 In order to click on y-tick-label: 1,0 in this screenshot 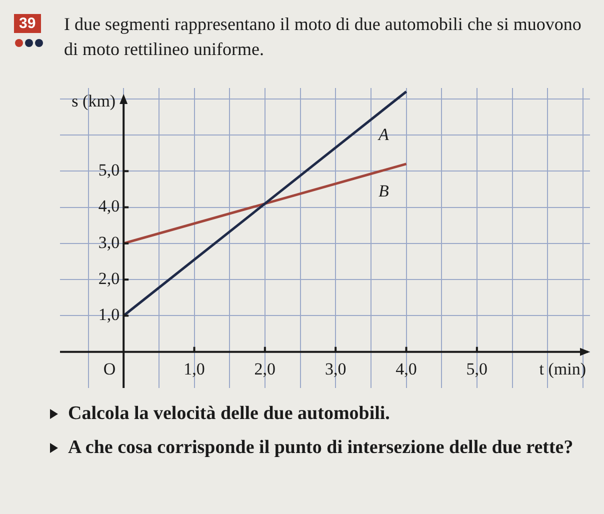, I will do `click(109, 314)`.